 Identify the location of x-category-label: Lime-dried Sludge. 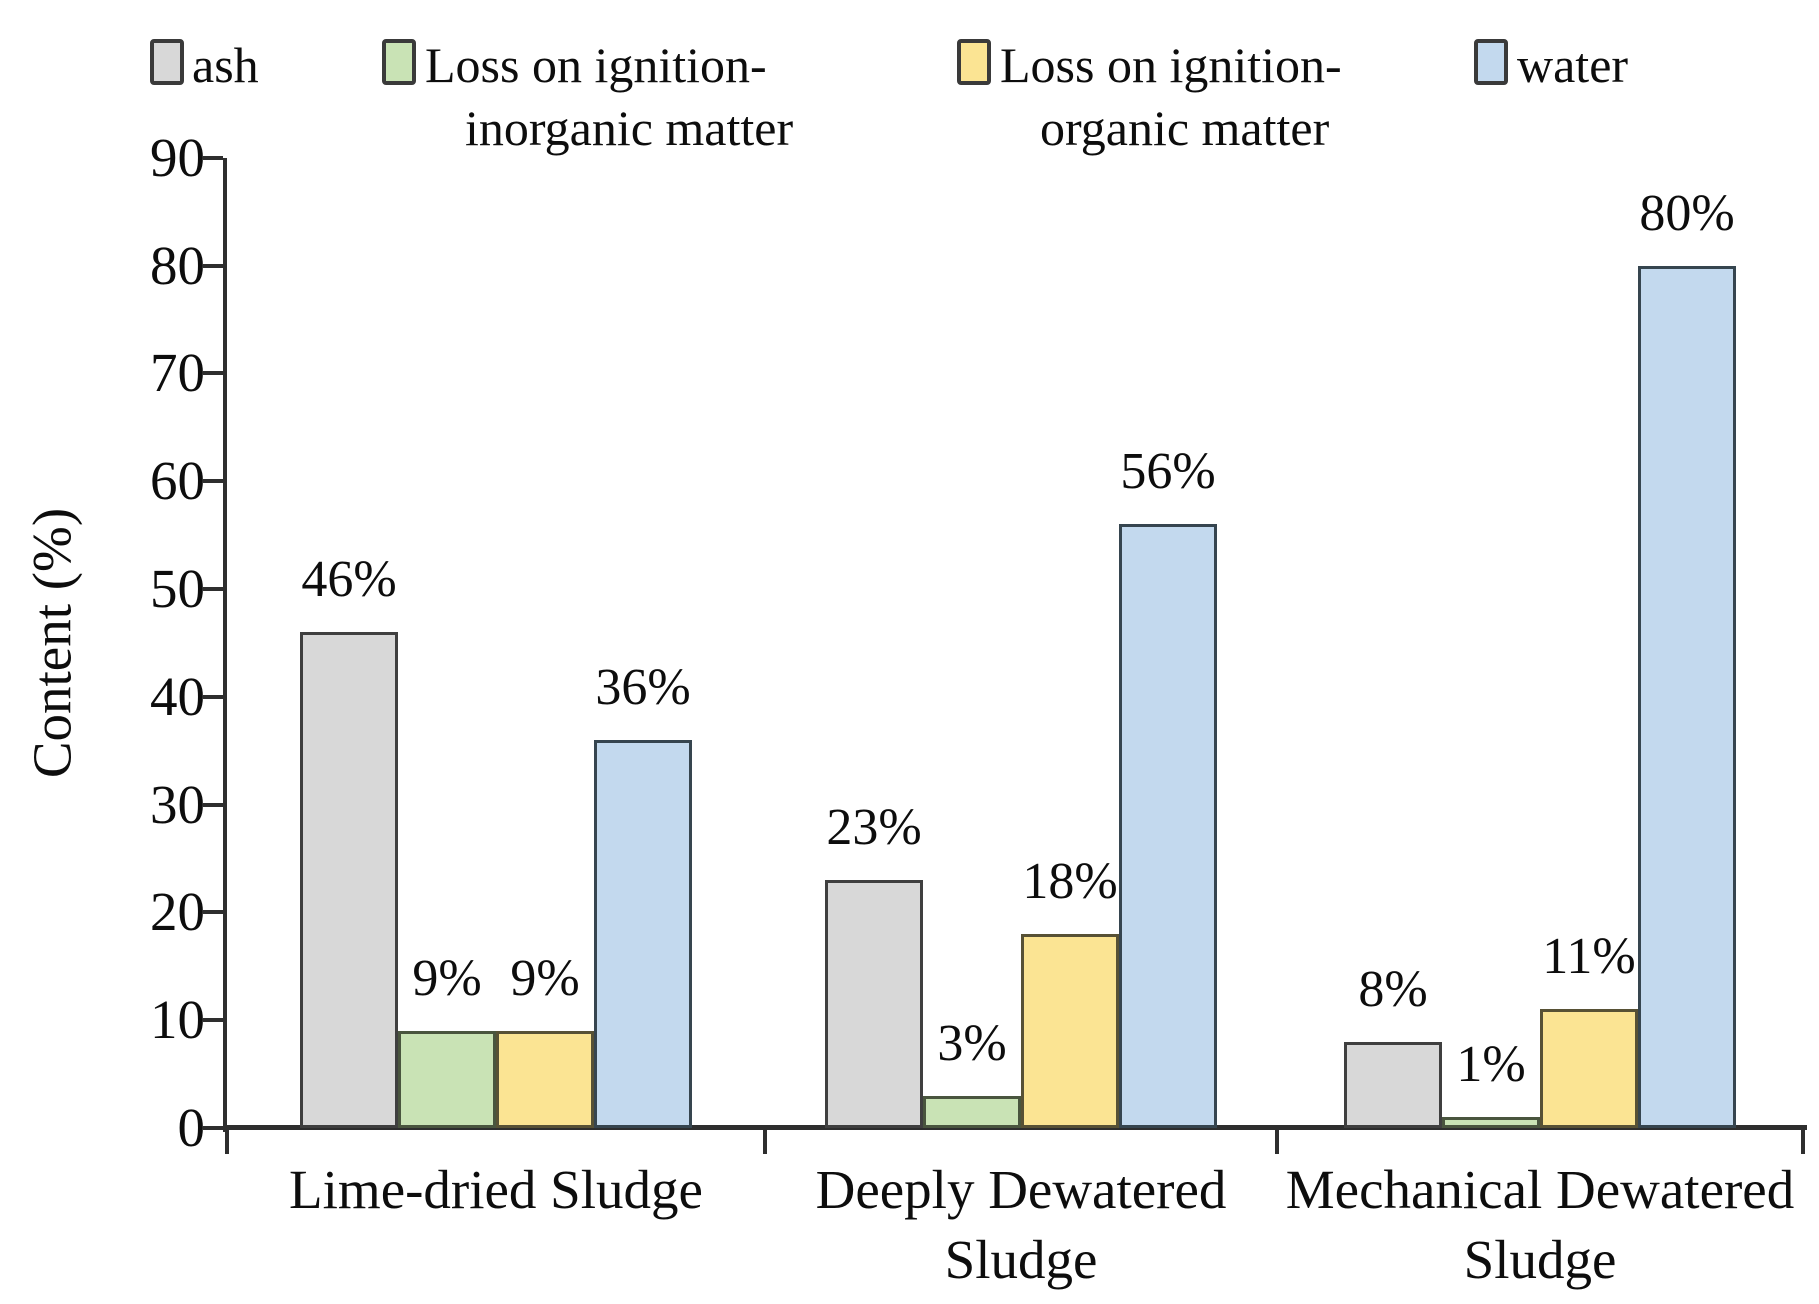
(496, 1189).